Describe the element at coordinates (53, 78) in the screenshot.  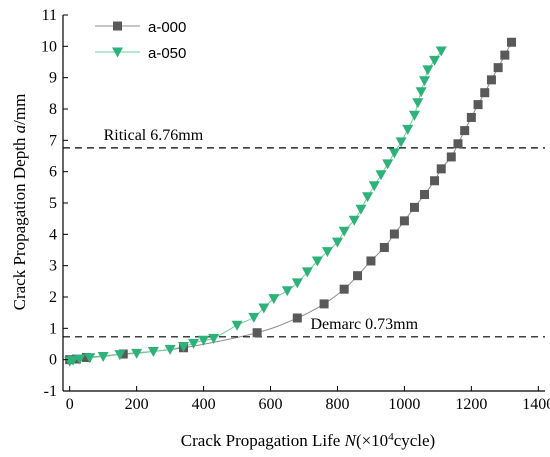
I see `y-tick-label: 9` at that location.